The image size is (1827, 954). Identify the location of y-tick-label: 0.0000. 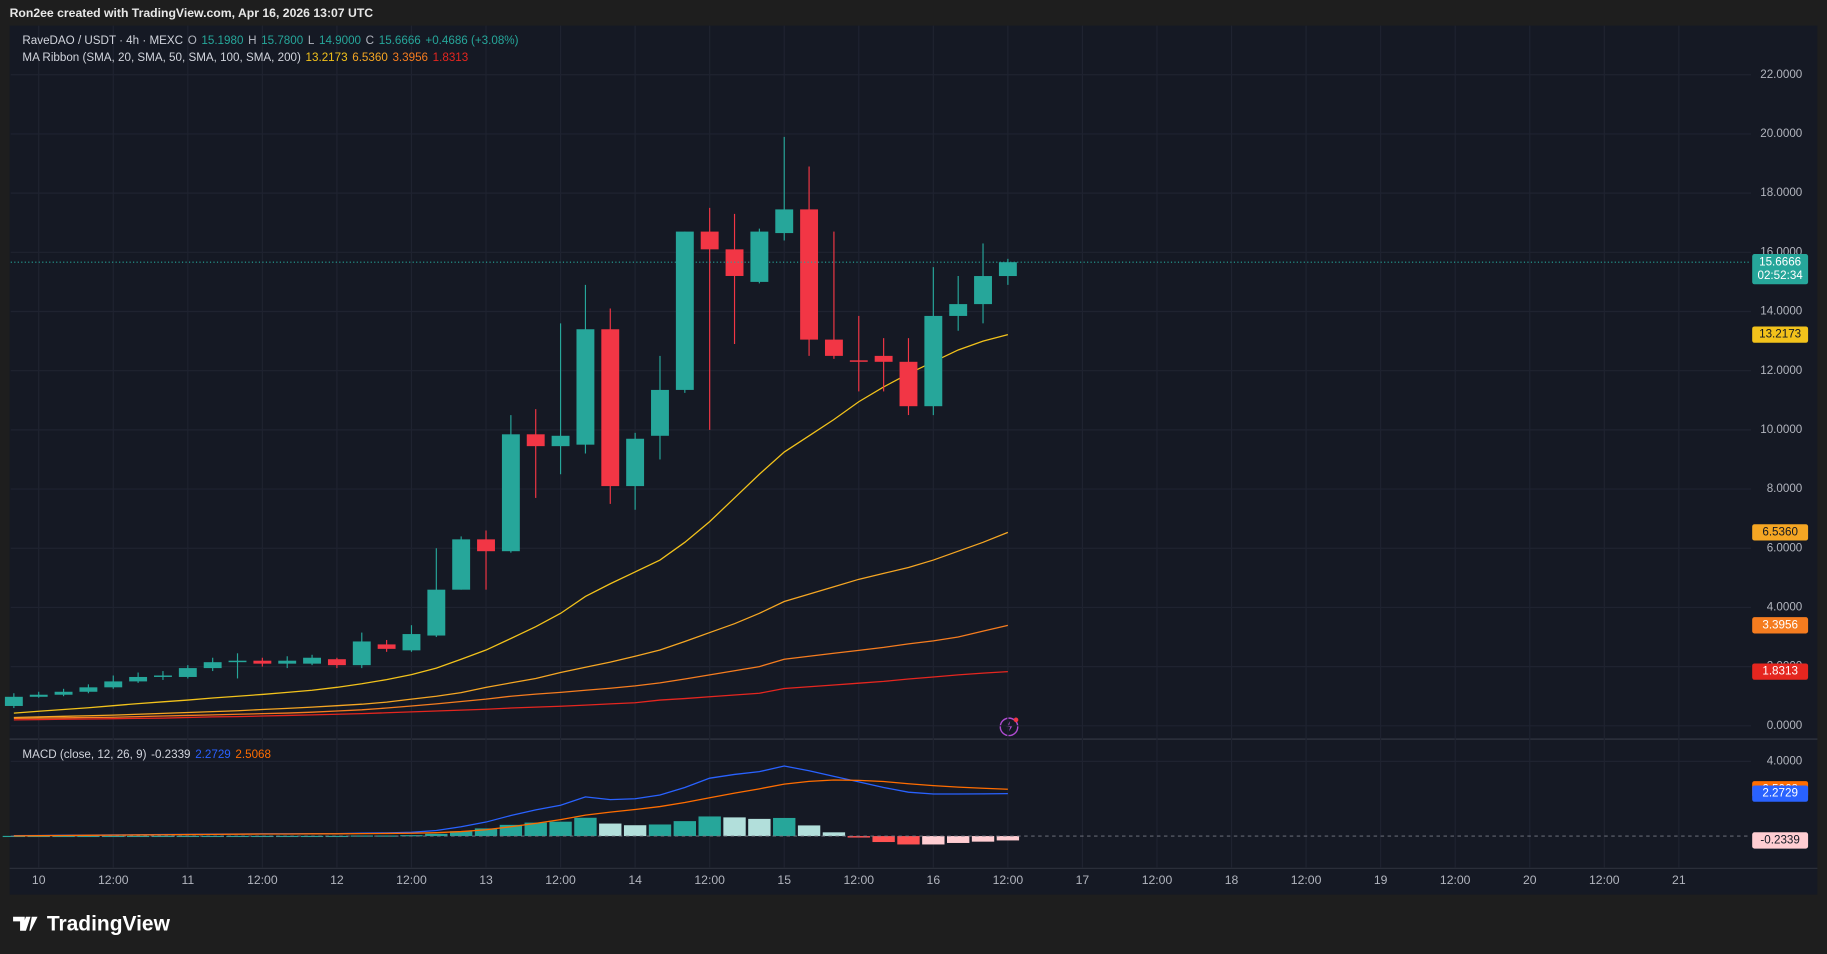
(1785, 725).